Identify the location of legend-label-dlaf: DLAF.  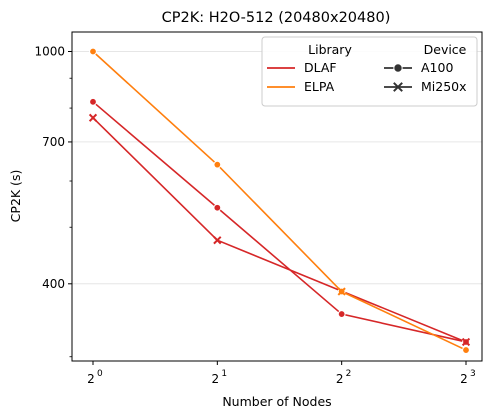
(320, 67).